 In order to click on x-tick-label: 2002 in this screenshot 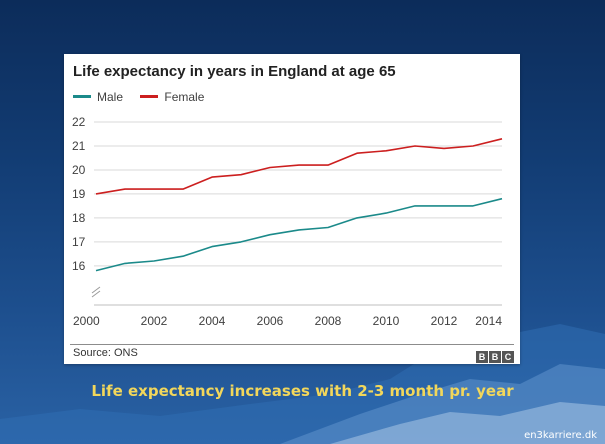, I will do `click(154, 321)`.